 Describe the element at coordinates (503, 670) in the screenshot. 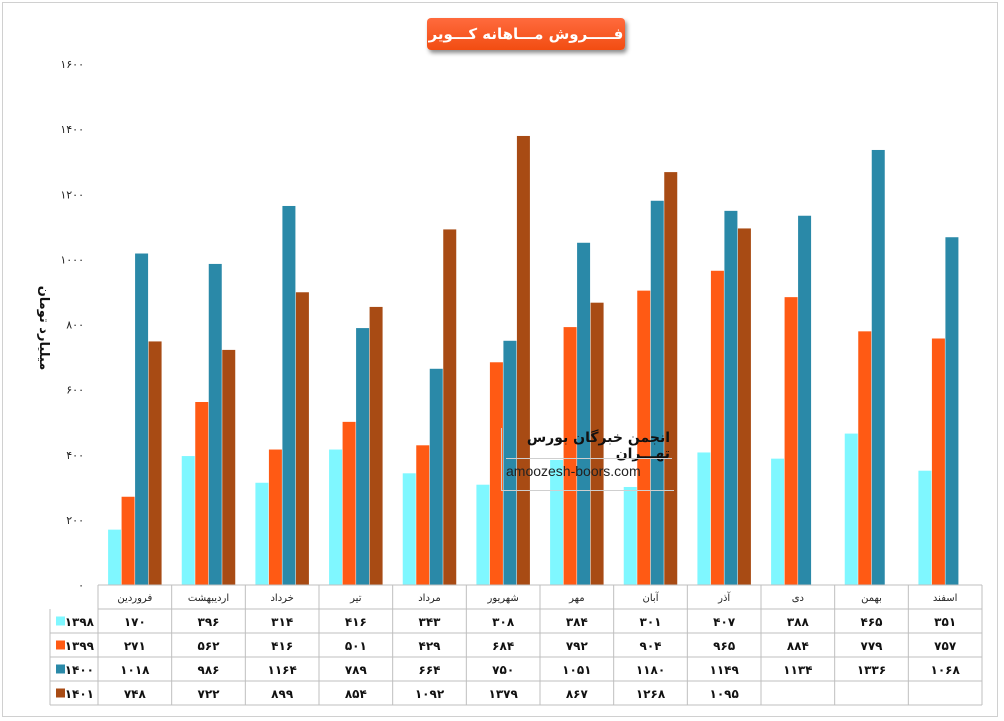

I see `data-label: ۷۵۰` at that location.